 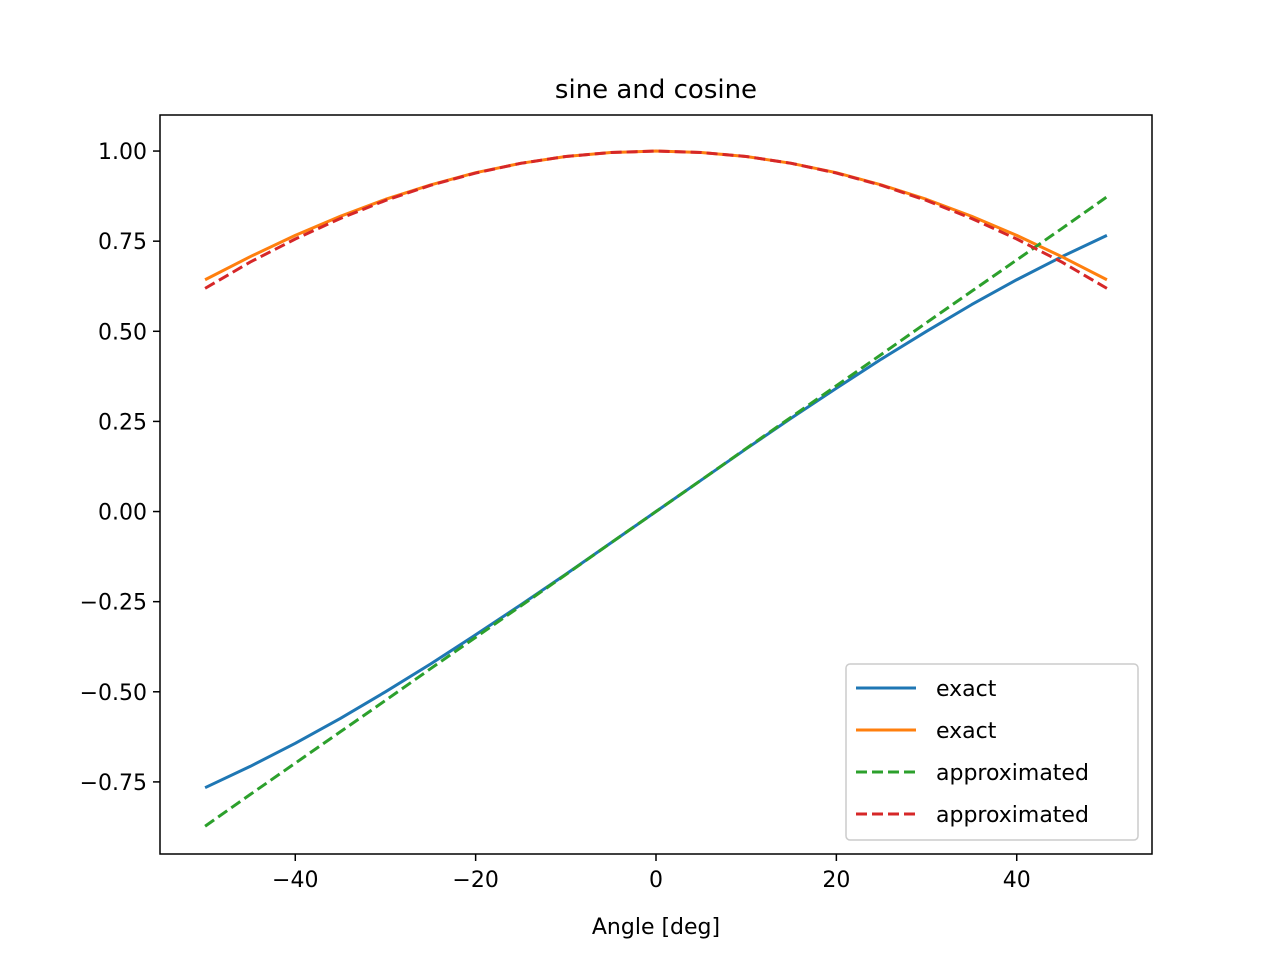 I want to click on y-tick-label: −0.75, so click(x=113, y=783).